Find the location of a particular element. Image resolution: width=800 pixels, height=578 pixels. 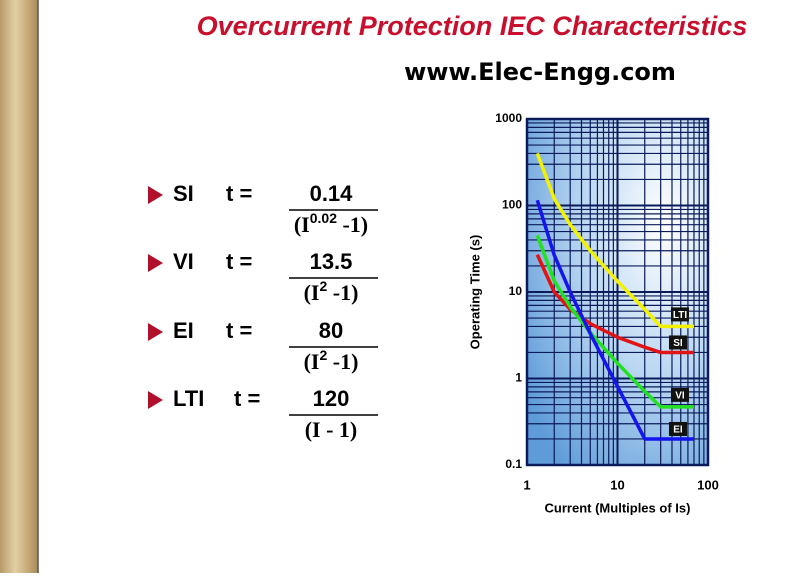

y-tick-label: 1 is located at coordinates (518, 378).